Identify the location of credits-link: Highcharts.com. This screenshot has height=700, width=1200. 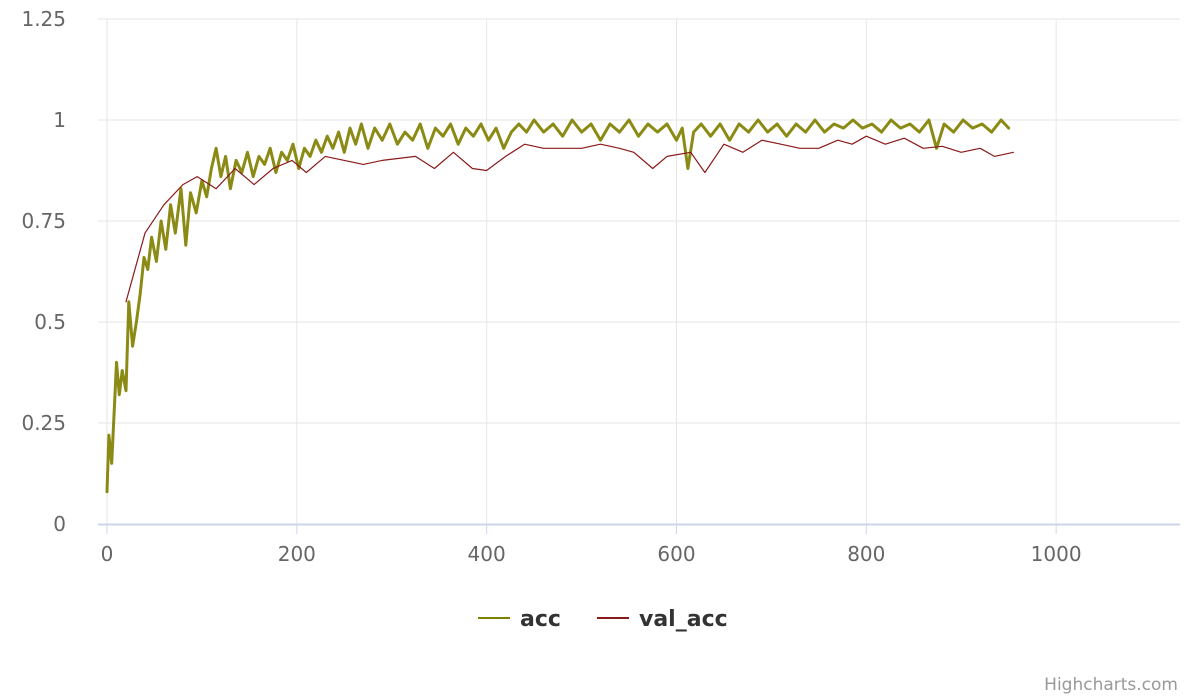
(1111, 685).